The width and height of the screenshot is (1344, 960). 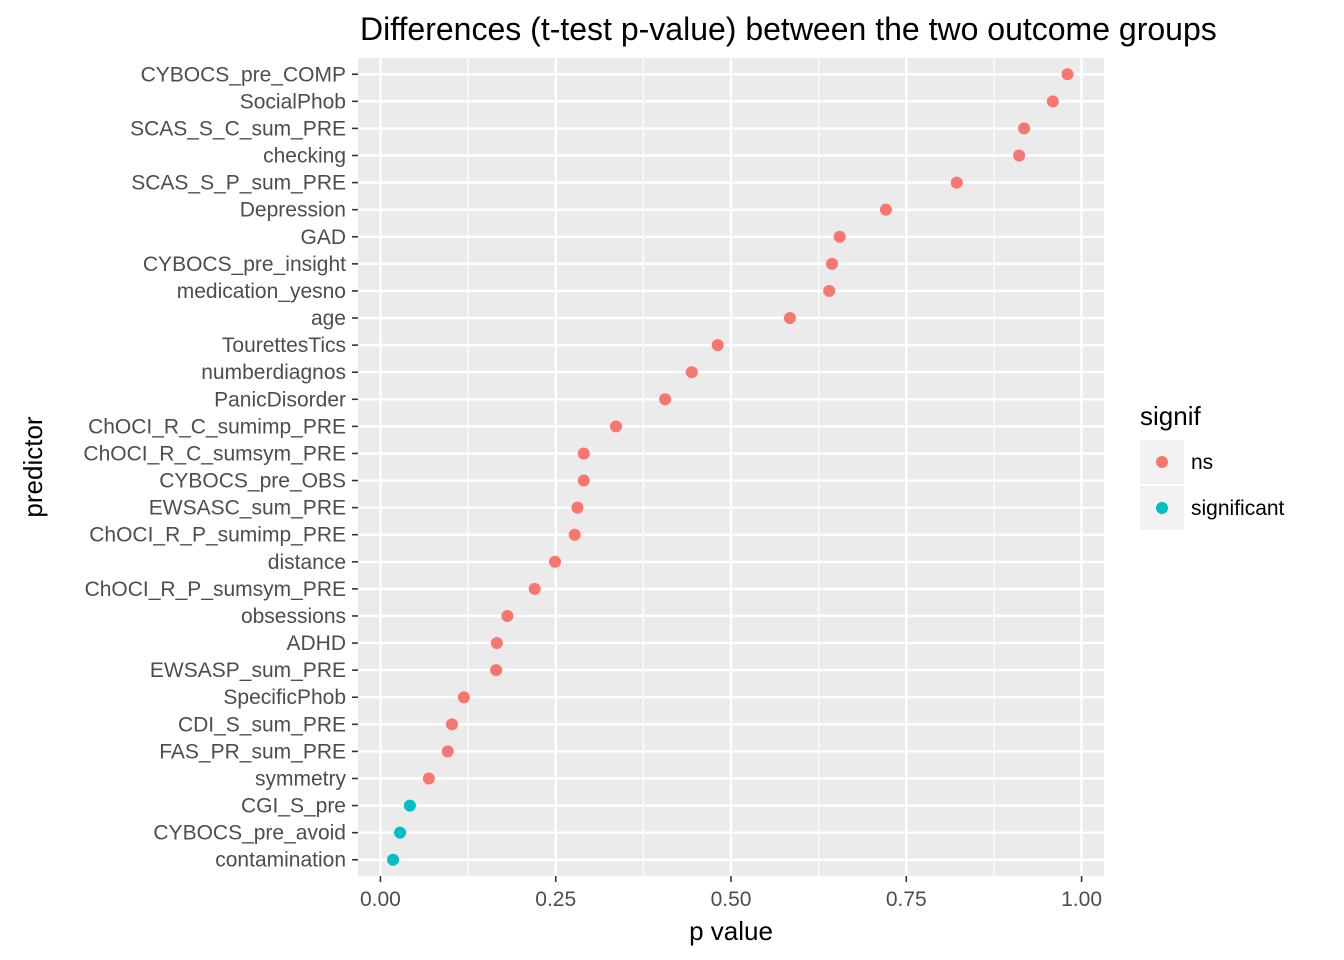 I want to click on y-tick-label: ChOCI_R_P_sumsym_PRE, so click(x=215, y=589).